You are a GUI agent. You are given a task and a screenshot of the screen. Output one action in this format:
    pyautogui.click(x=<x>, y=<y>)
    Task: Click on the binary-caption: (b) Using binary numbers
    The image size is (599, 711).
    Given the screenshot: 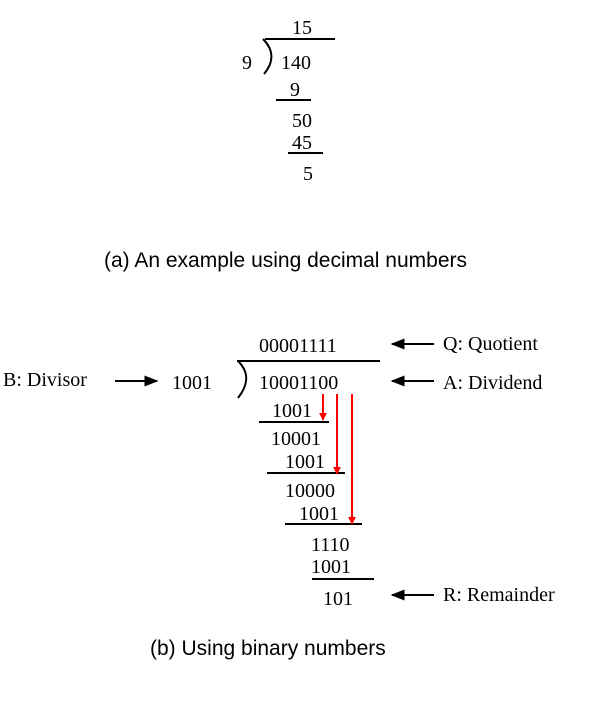 What is the action you would take?
    pyautogui.click(x=268, y=648)
    